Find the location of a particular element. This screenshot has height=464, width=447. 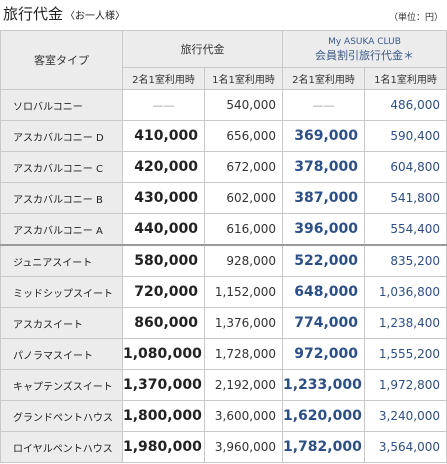

member-price-two: 1,620,000 is located at coordinates (323, 416).